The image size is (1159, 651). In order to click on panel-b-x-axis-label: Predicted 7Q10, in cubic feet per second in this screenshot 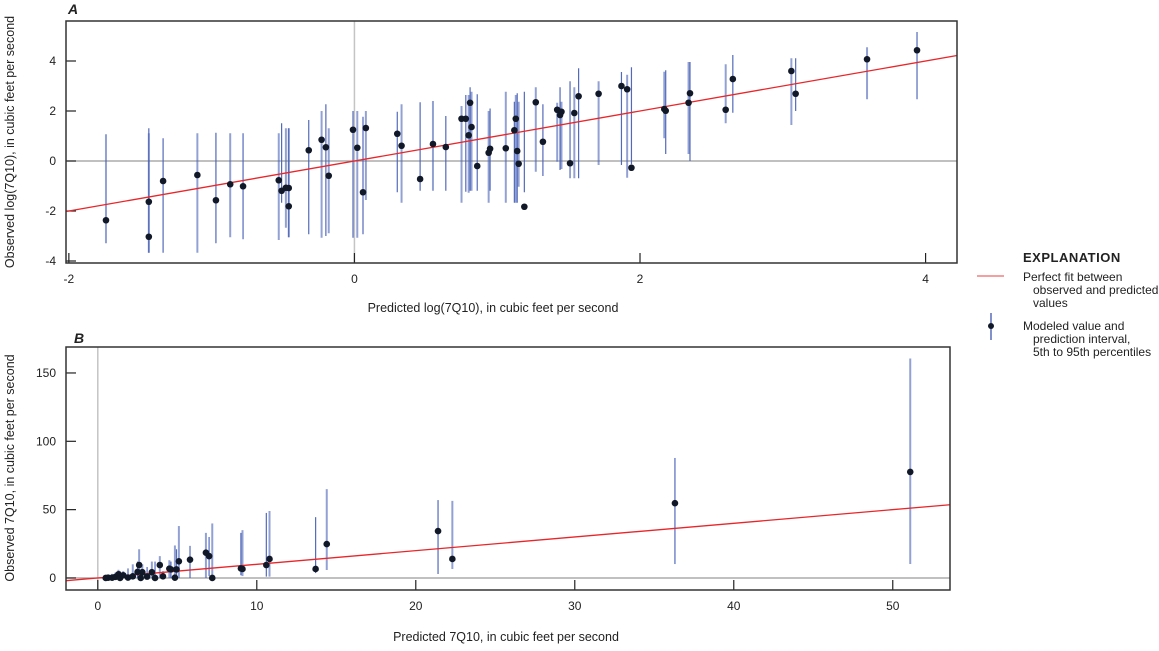, I will do `click(506, 637)`.